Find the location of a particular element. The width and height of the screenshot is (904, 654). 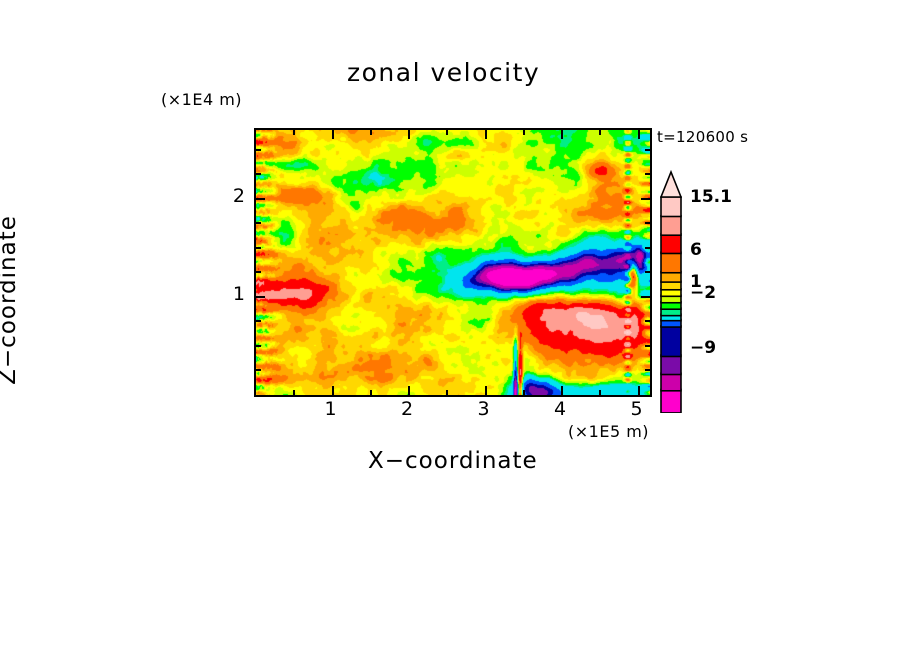

y-tick-label: 2 is located at coordinates (238, 195).